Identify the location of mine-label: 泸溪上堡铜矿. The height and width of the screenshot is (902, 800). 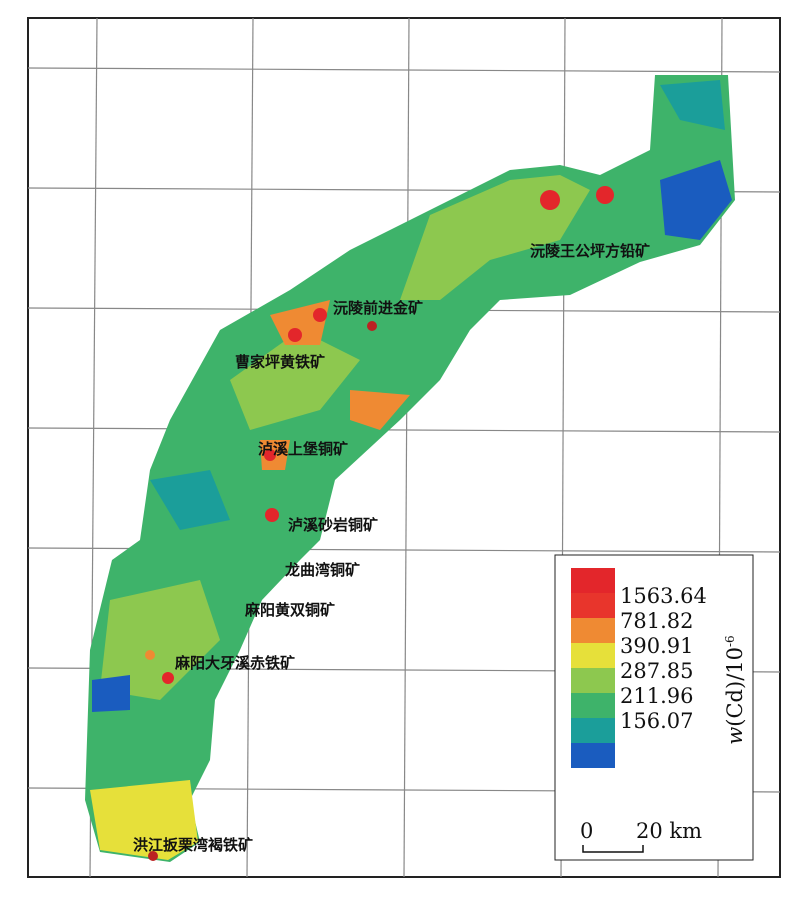
(303, 449).